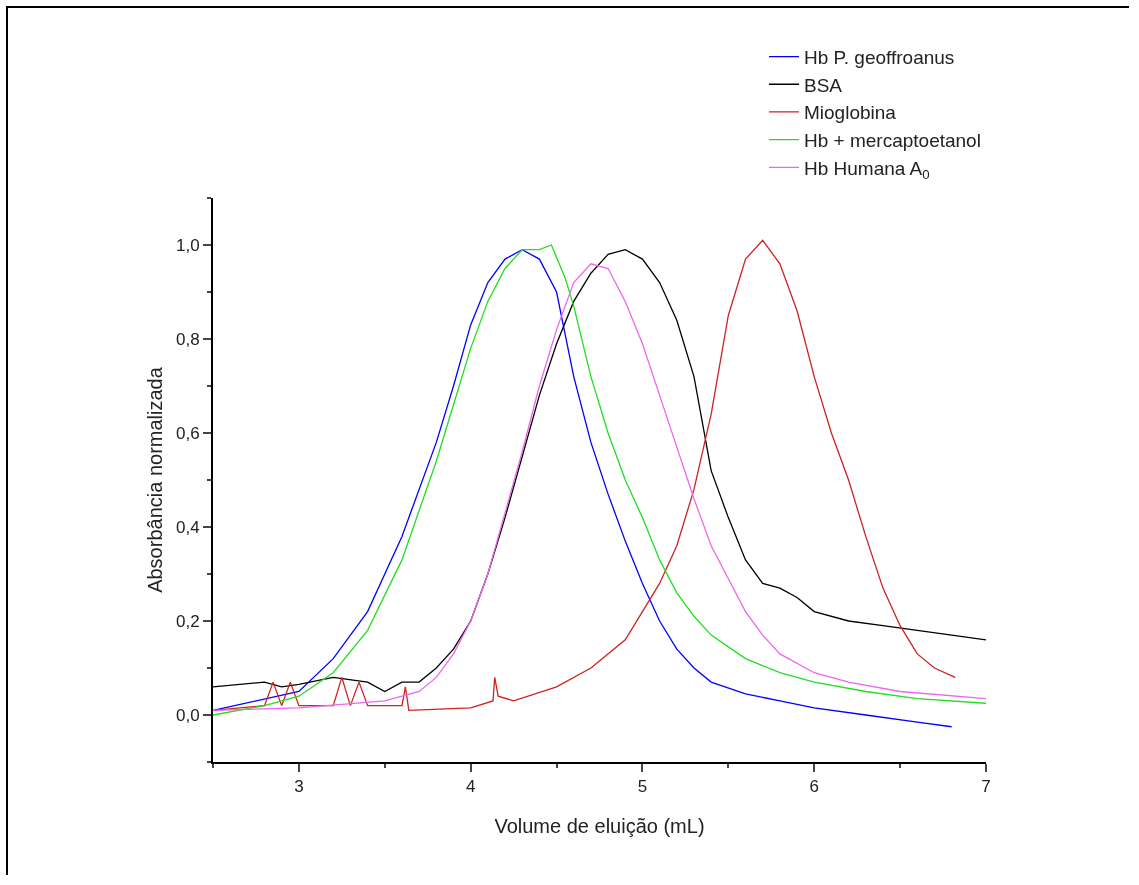 The image size is (1139, 885). I want to click on y-tick-label: 0,6, so click(187, 433).